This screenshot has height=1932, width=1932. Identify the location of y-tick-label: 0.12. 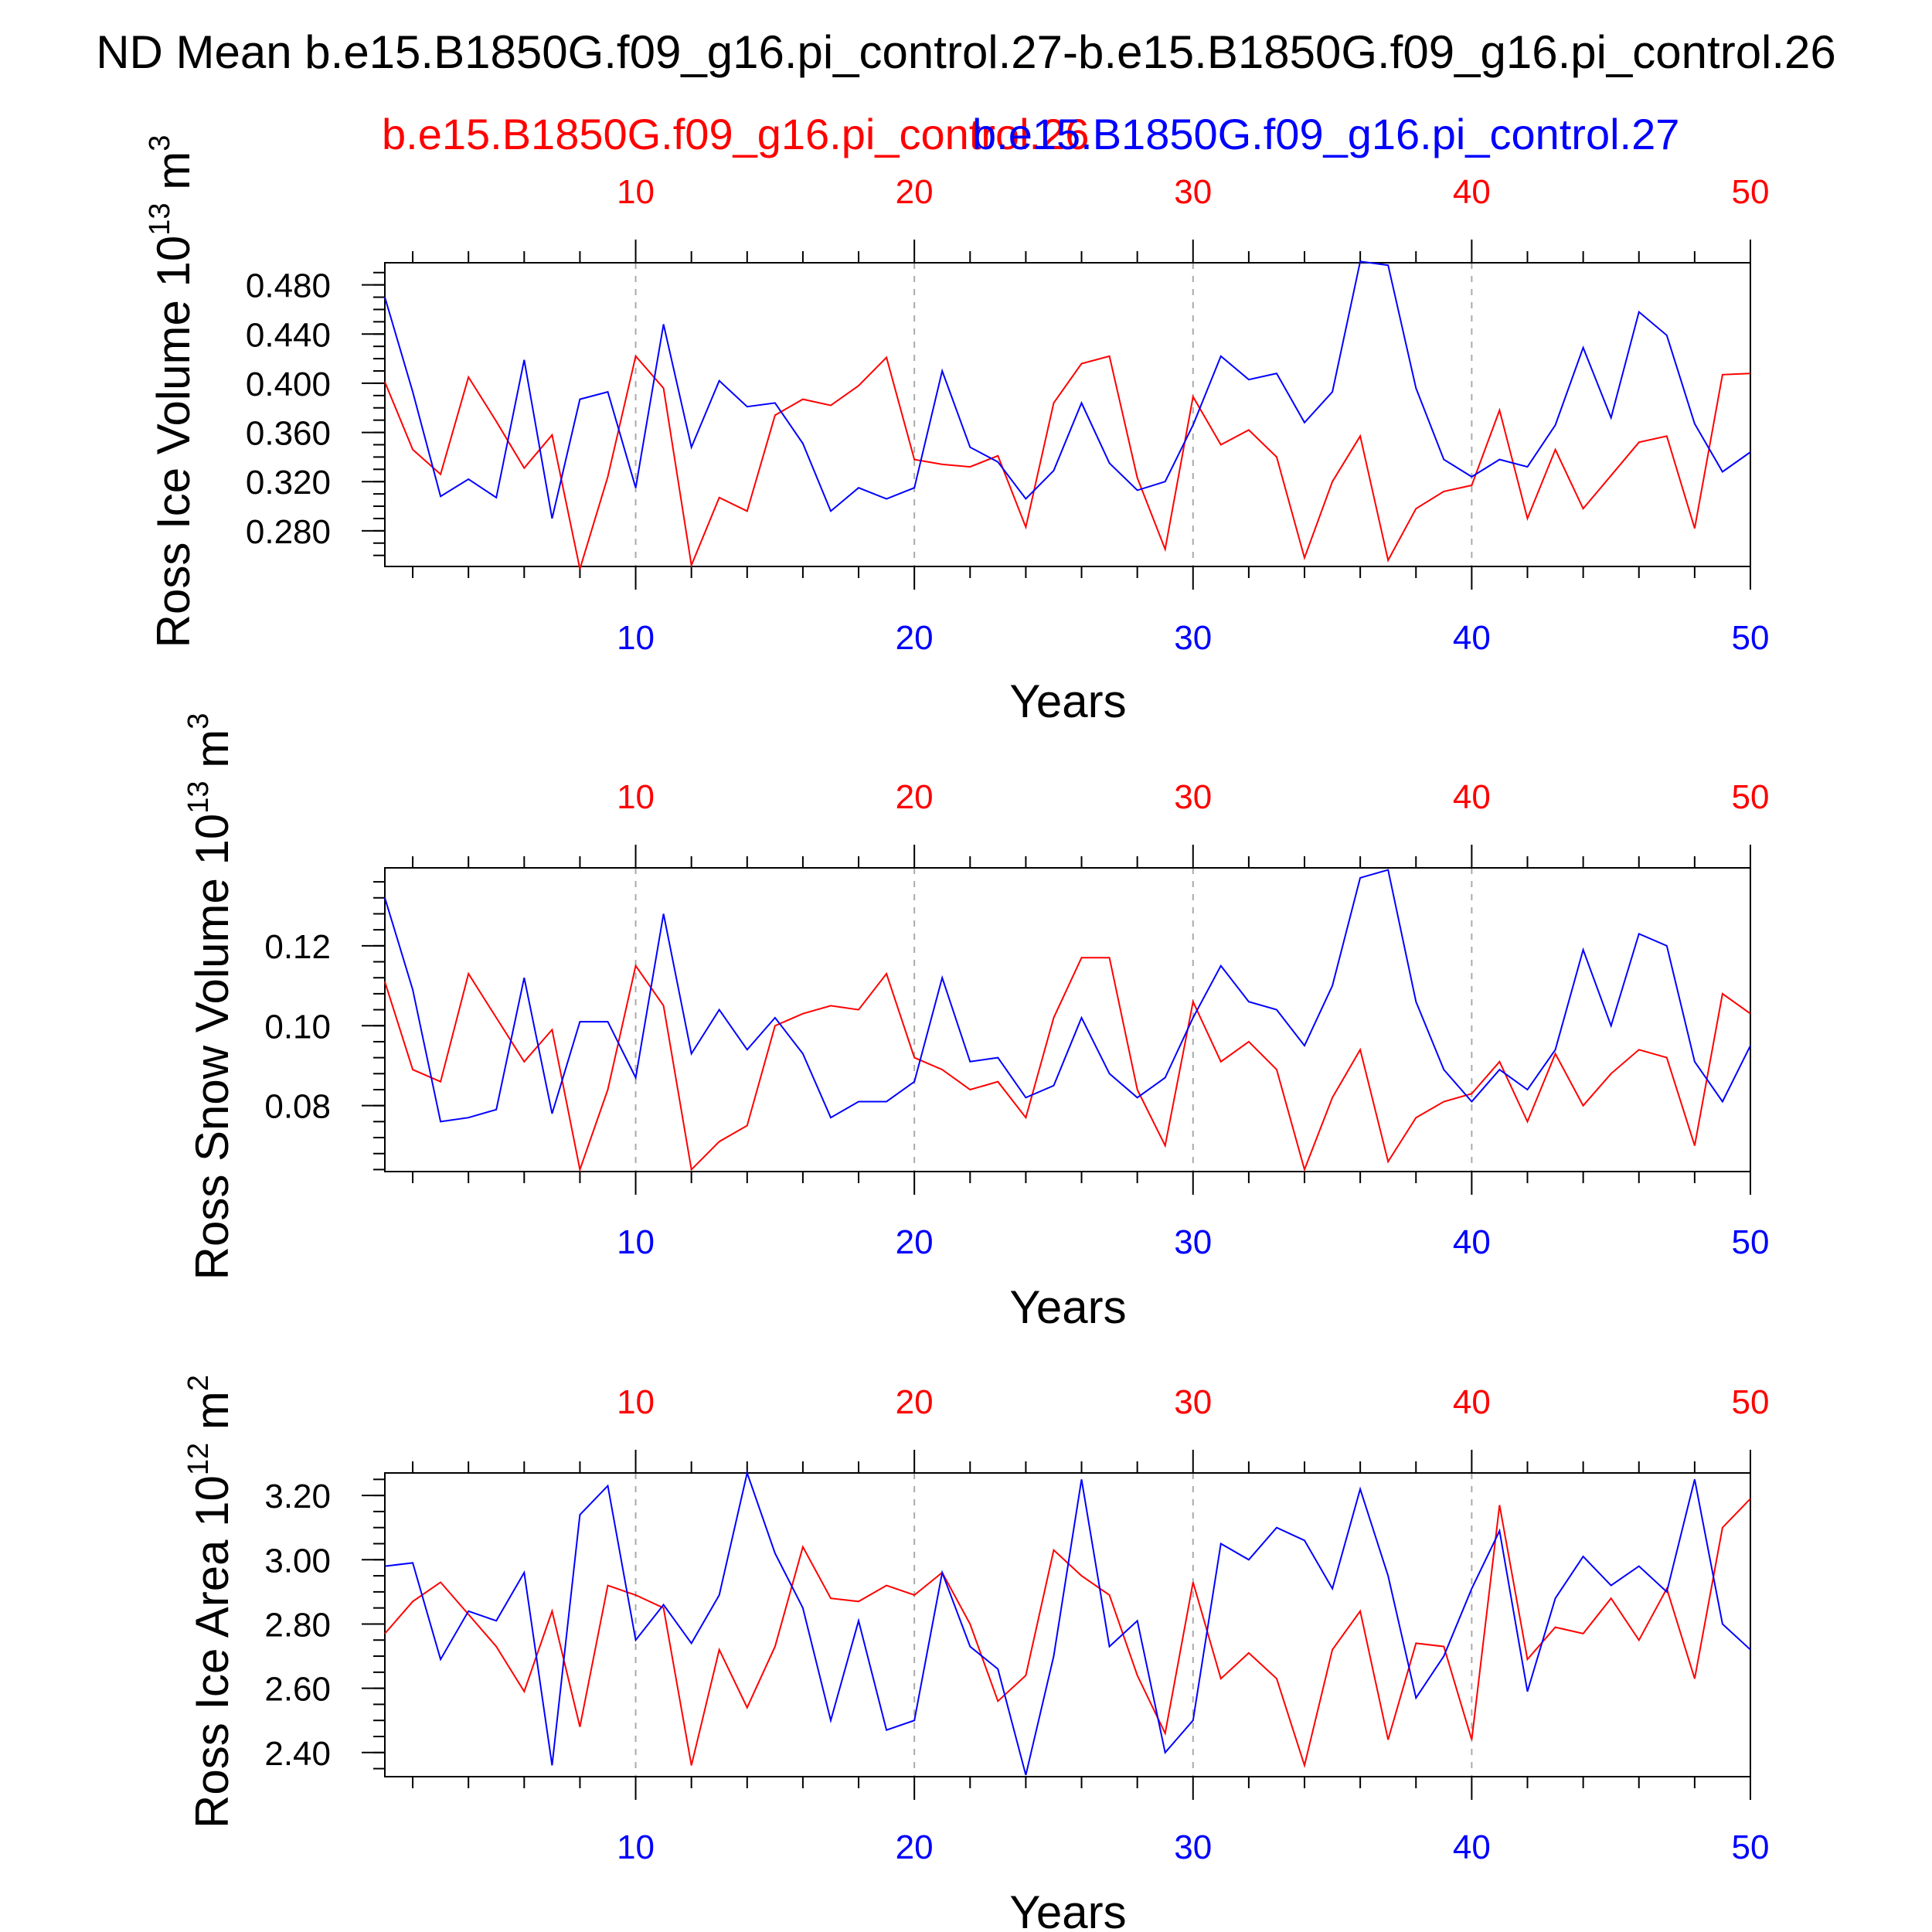
(298, 947).